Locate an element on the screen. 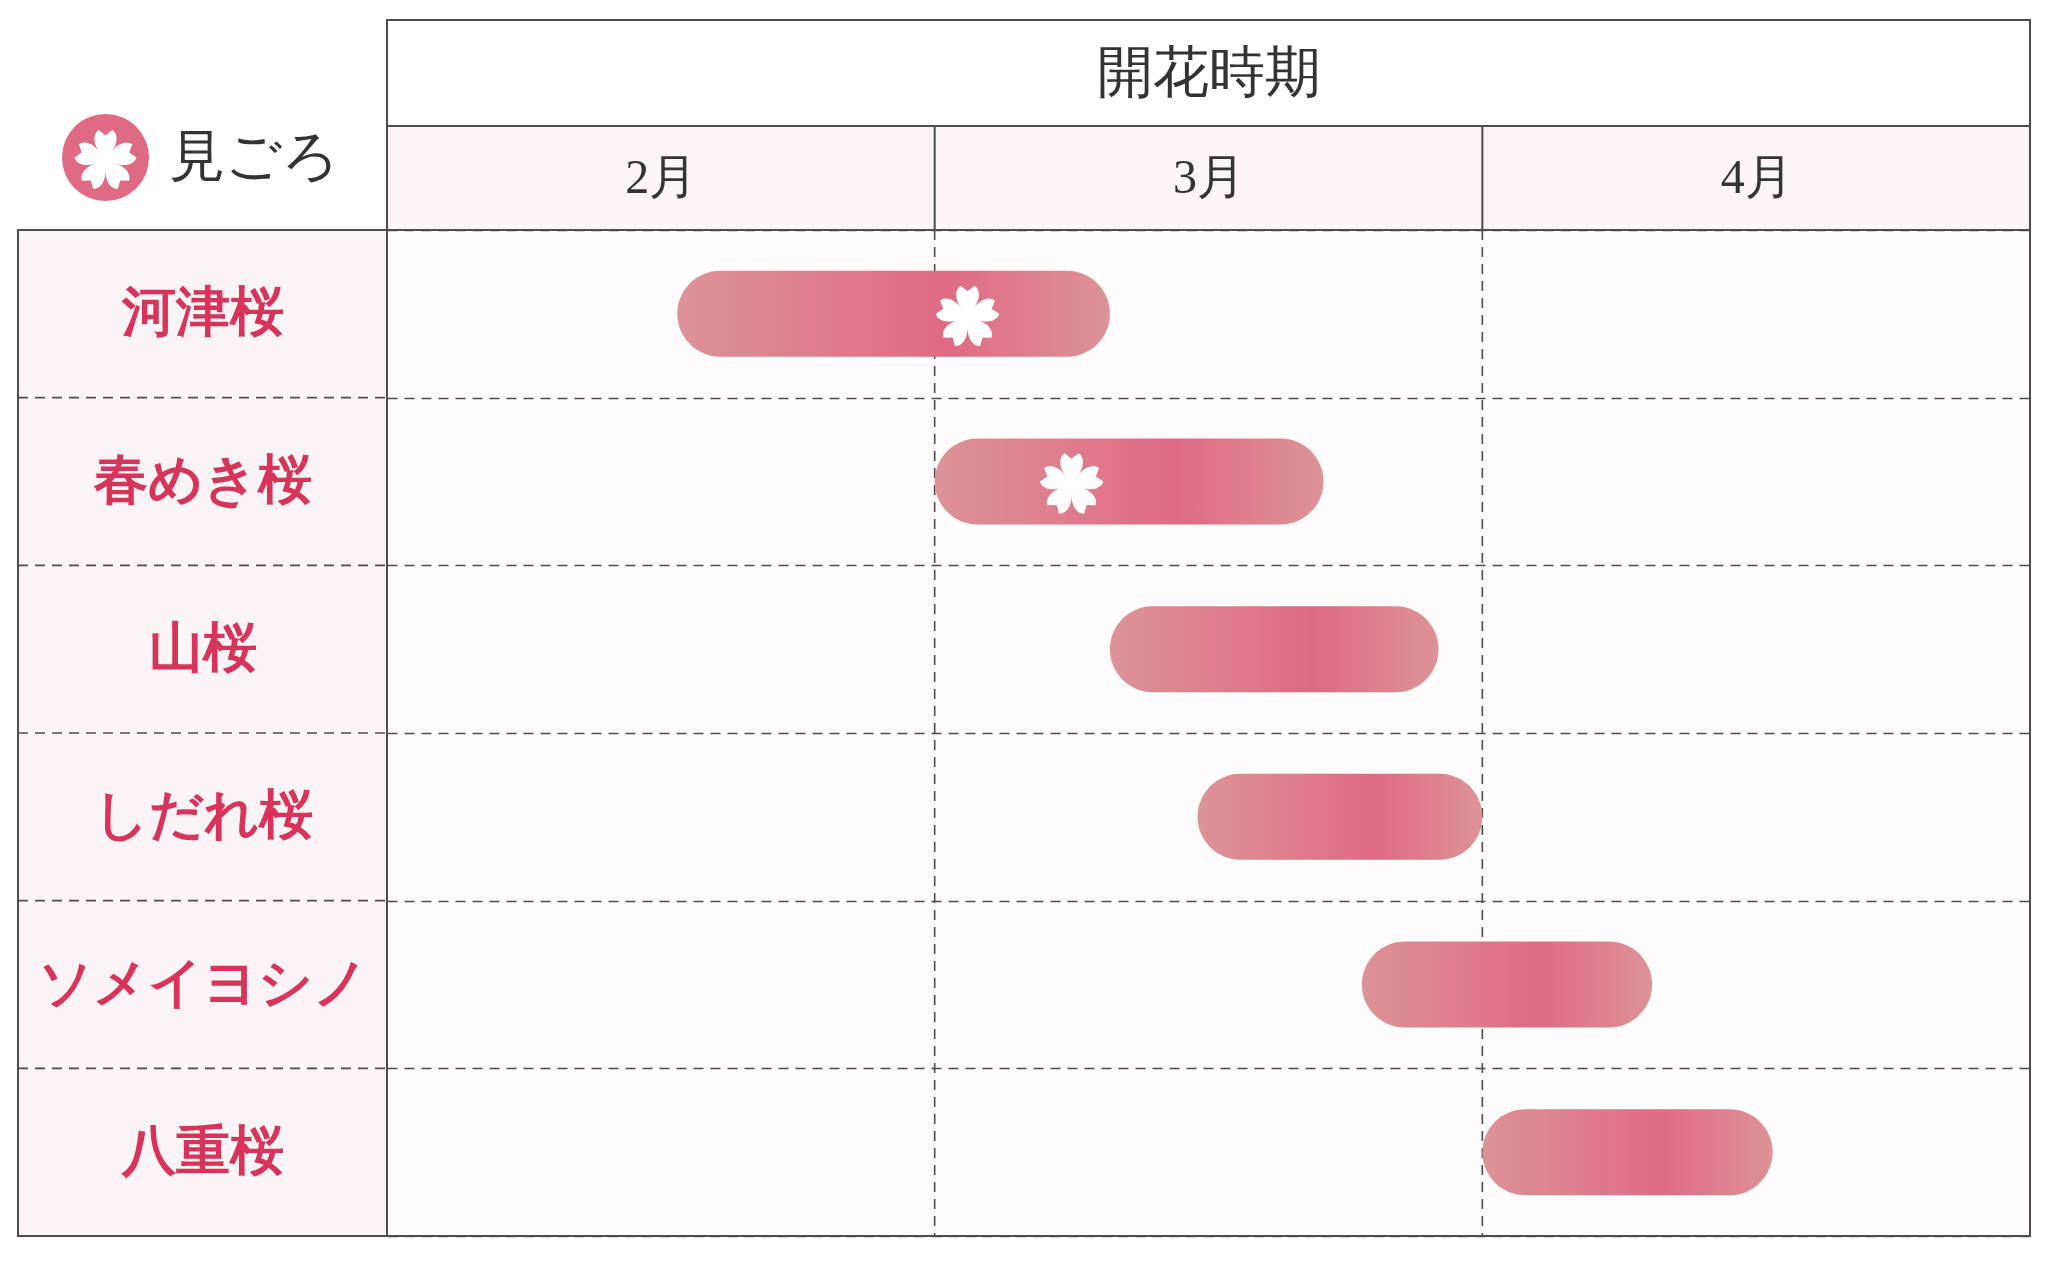  y-tick-label: しだれ桜 is located at coordinates (203, 815).